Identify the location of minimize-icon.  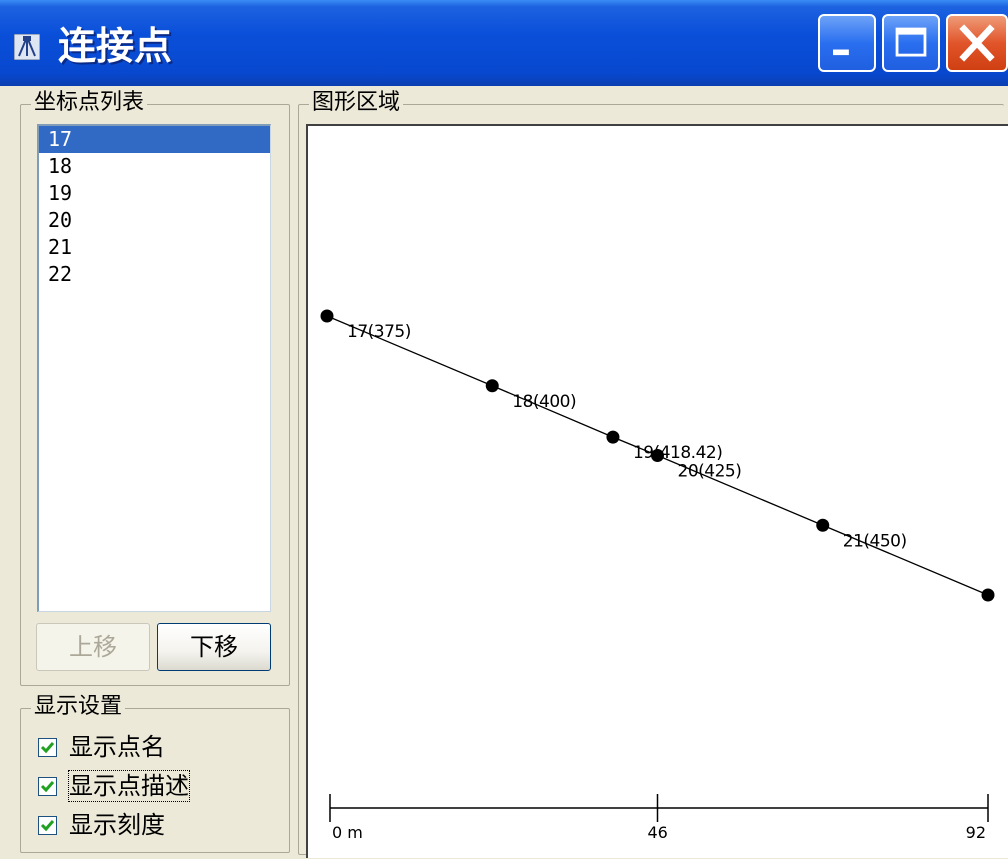
(841, 52).